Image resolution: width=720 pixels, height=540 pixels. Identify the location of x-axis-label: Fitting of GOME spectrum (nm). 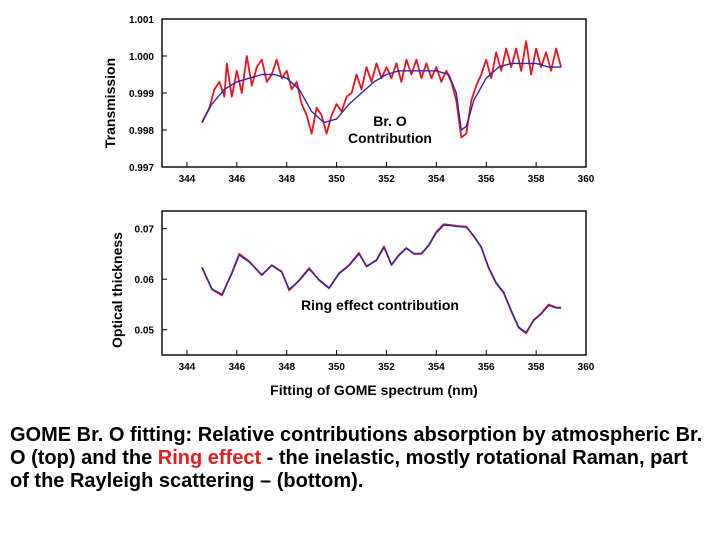
(374, 390).